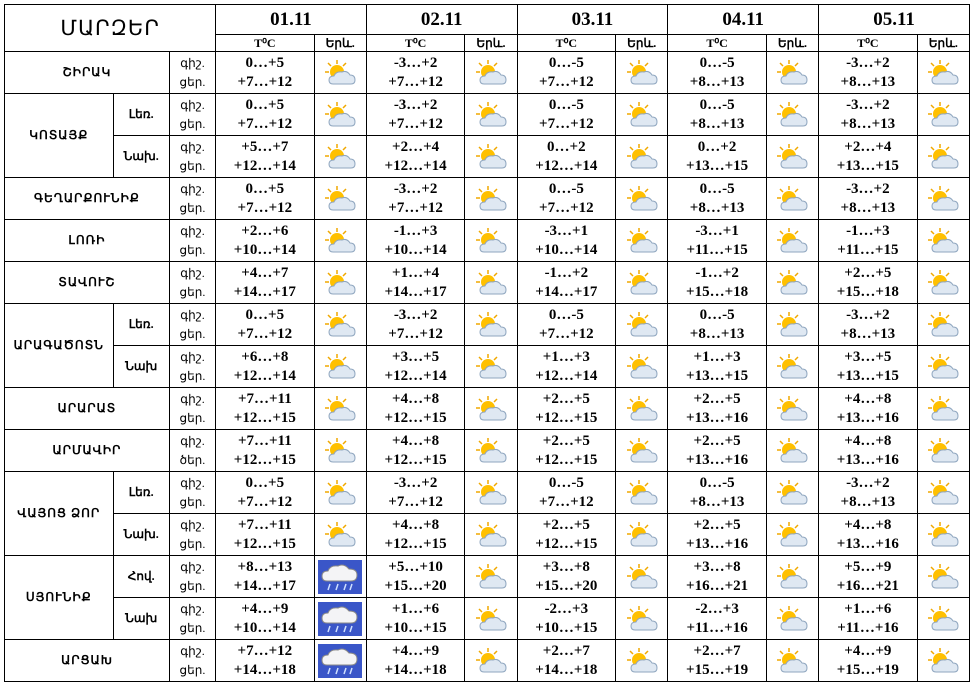  What do you see at coordinates (141, 114) in the screenshot?
I see `subregion-name: Լեռ.` at bounding box center [141, 114].